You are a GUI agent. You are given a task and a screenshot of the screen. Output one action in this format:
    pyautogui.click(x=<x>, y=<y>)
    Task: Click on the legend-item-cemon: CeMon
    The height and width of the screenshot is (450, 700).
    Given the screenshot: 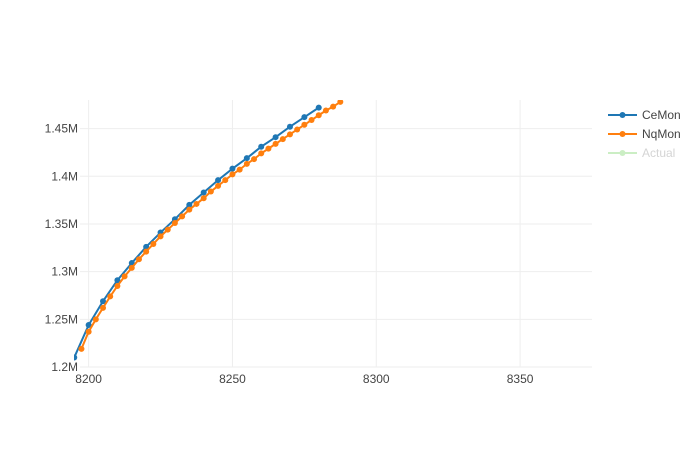 What is the action you would take?
    pyautogui.click(x=644, y=115)
    